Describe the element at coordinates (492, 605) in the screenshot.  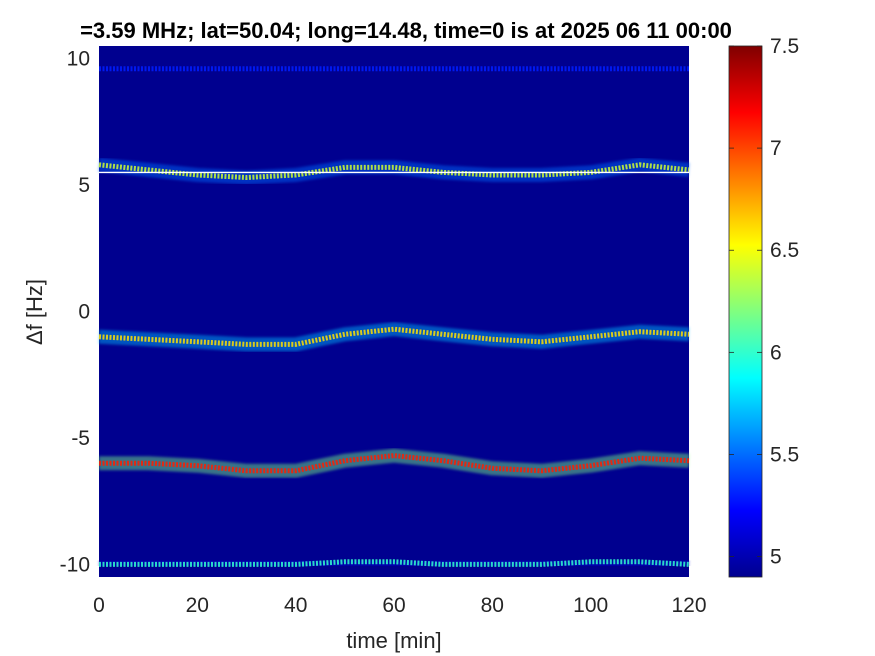
I see `x-tick-label: 80` at that location.